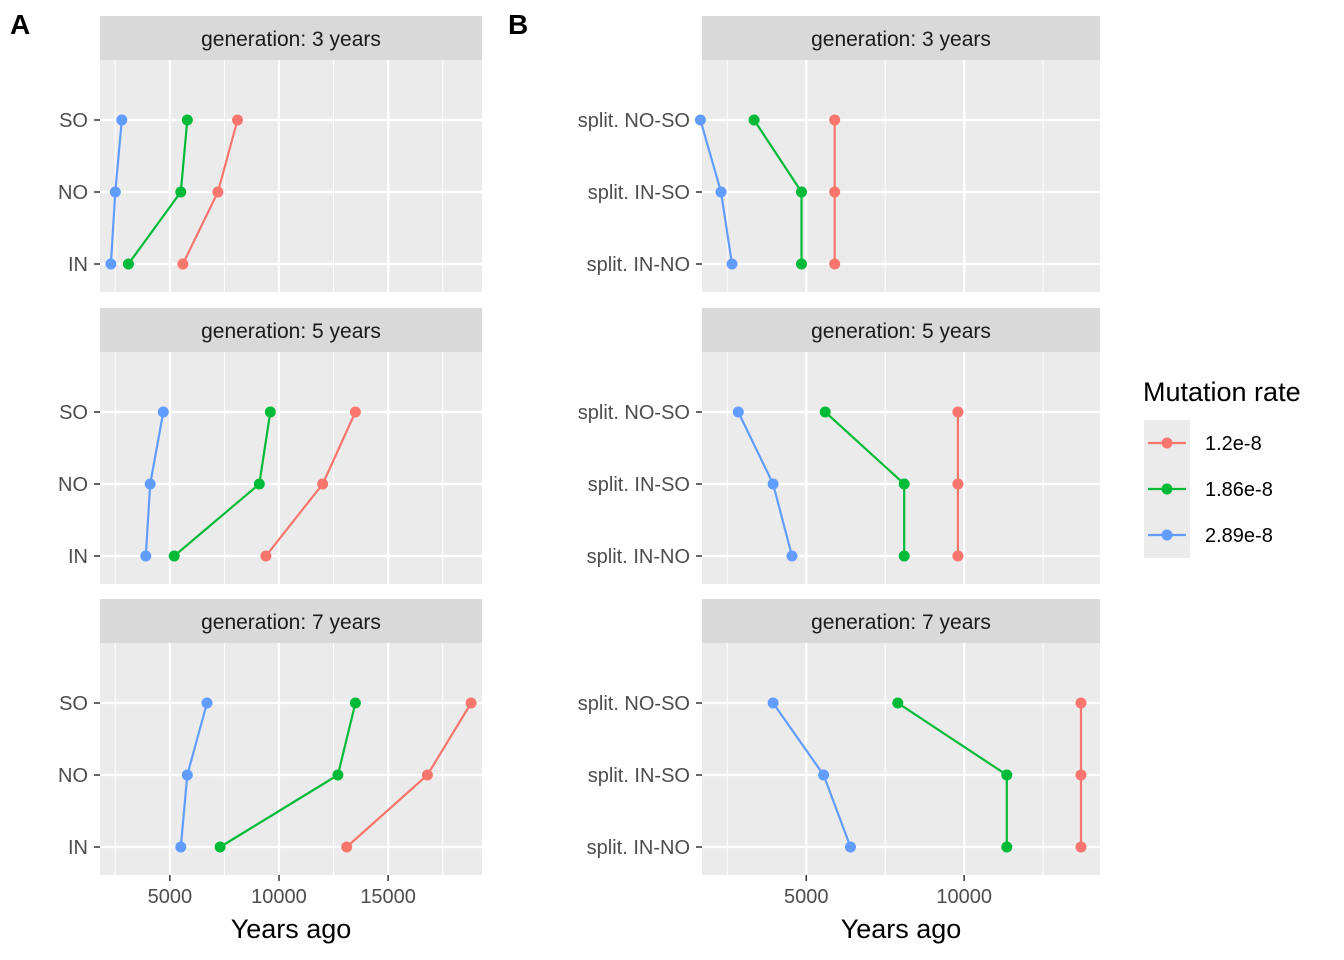 The width and height of the screenshot is (1344, 960). I want to click on facet-panel: generation: 5 years IN NO SO, so click(270, 446).